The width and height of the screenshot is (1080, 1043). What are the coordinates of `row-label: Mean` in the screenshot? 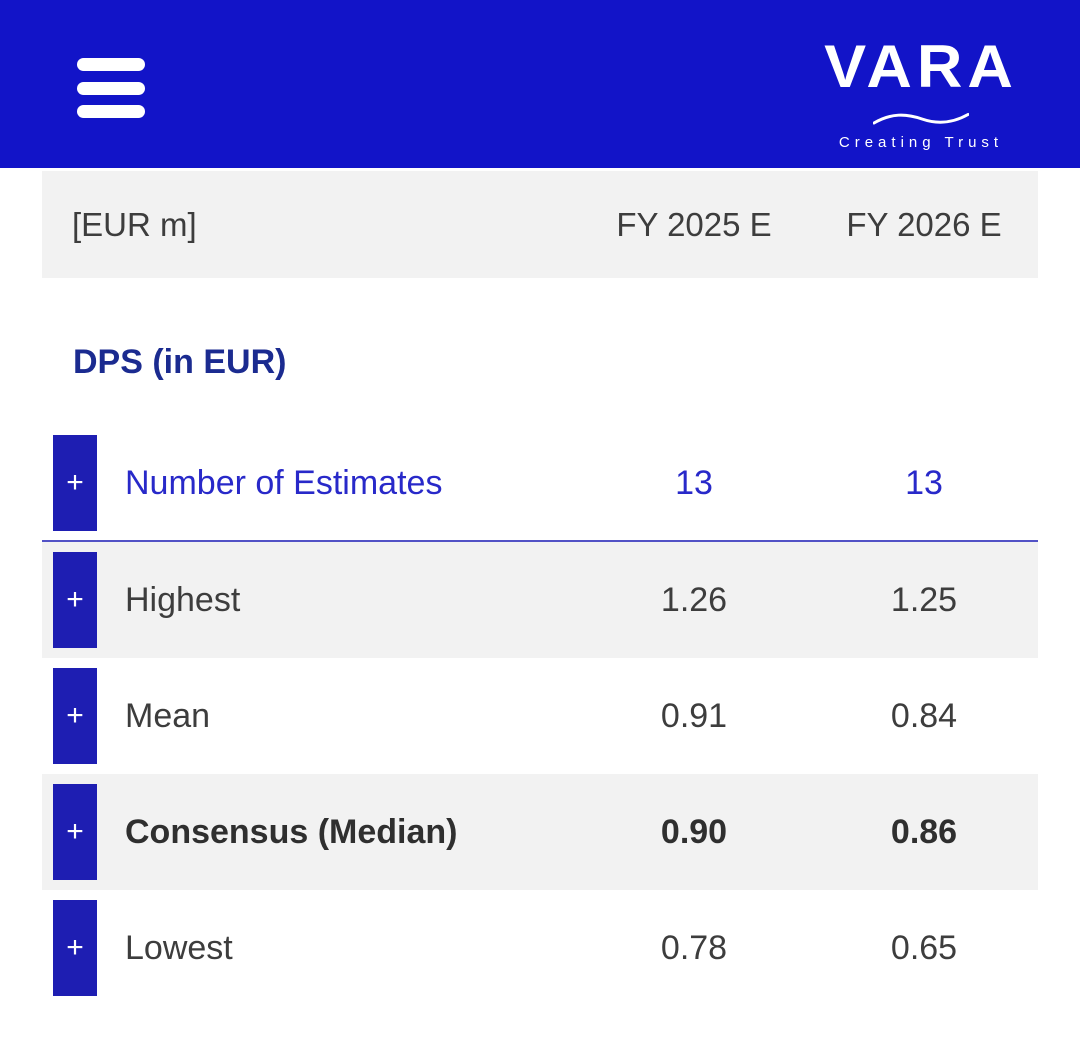 It's located at (168, 715).